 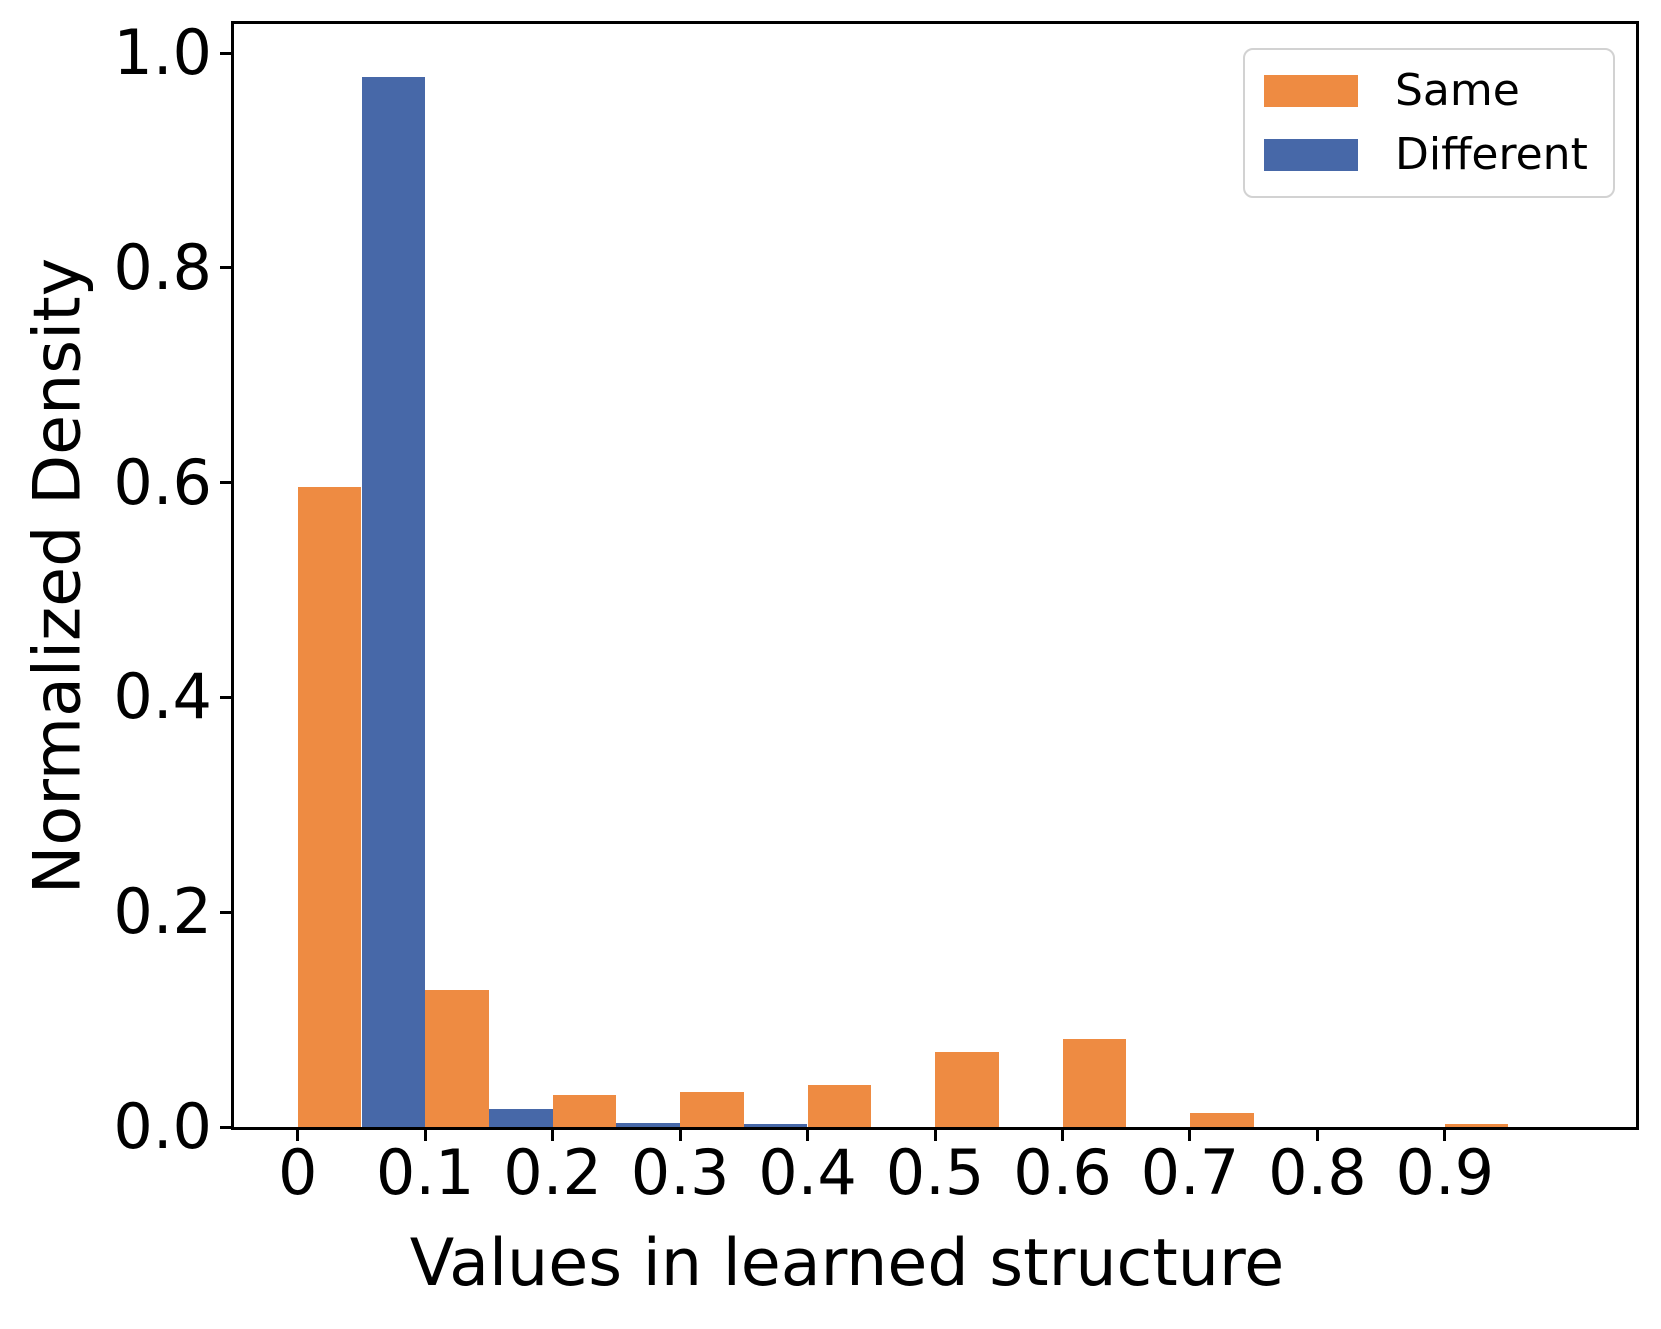 I want to click on bar-same-bin6, so click(x=1094, y=1082).